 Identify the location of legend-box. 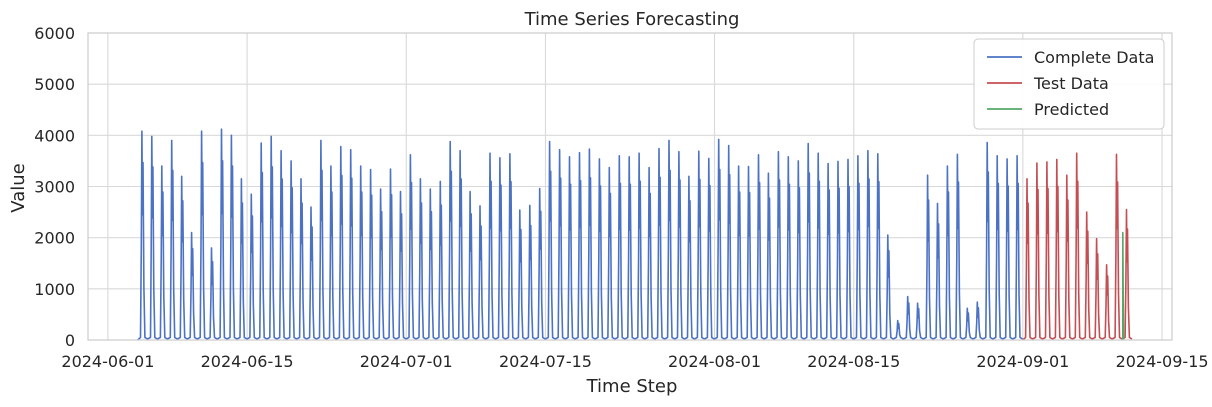
(1069, 84).